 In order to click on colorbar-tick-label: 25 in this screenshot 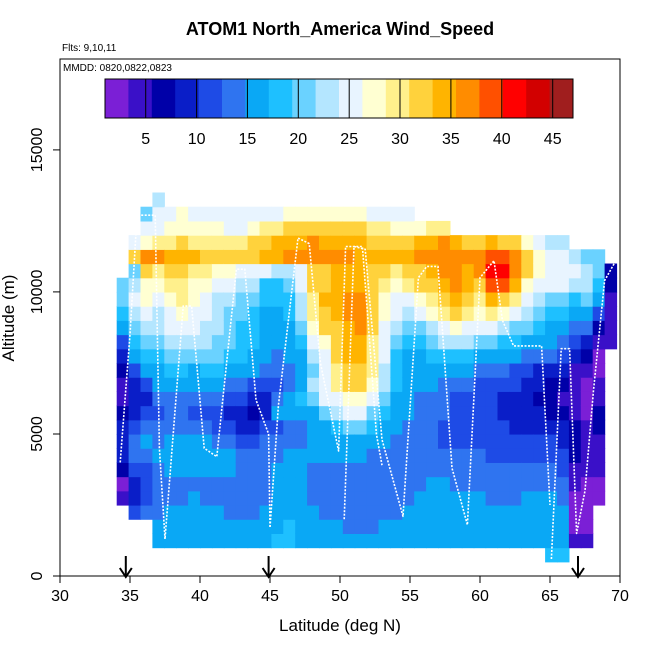, I will do `click(349, 139)`.